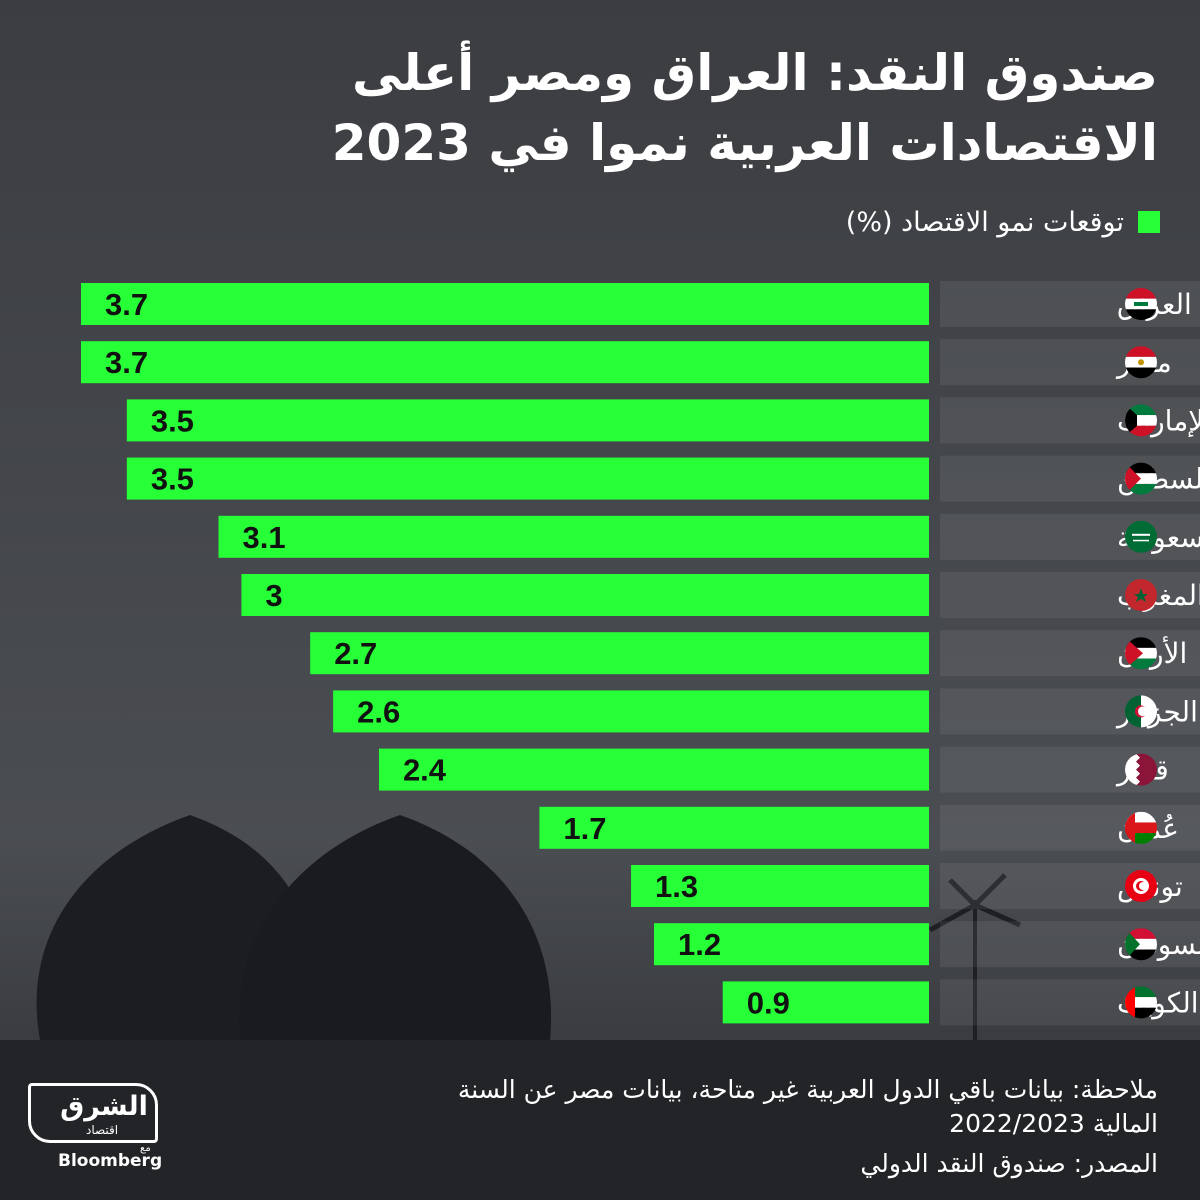  Describe the element at coordinates (1141, 595) in the screenshot. I see `morocco-flag-icon` at that location.